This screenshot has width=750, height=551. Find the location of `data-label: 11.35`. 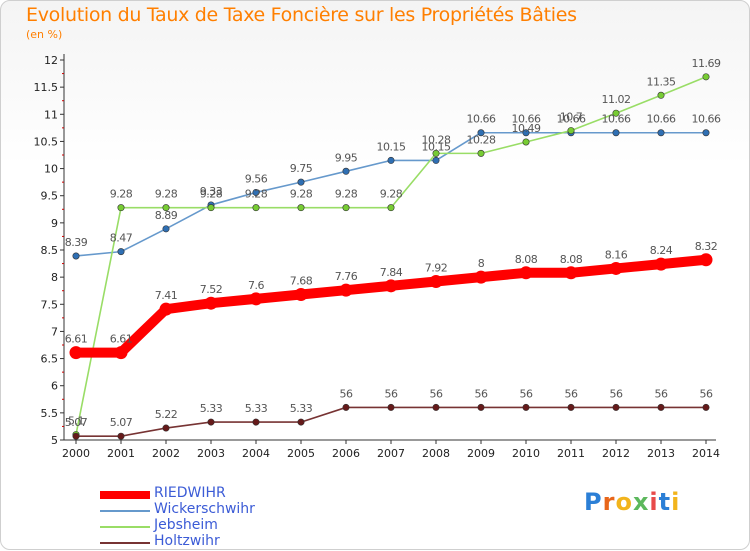

data-label: 11.35 is located at coordinates (661, 81).